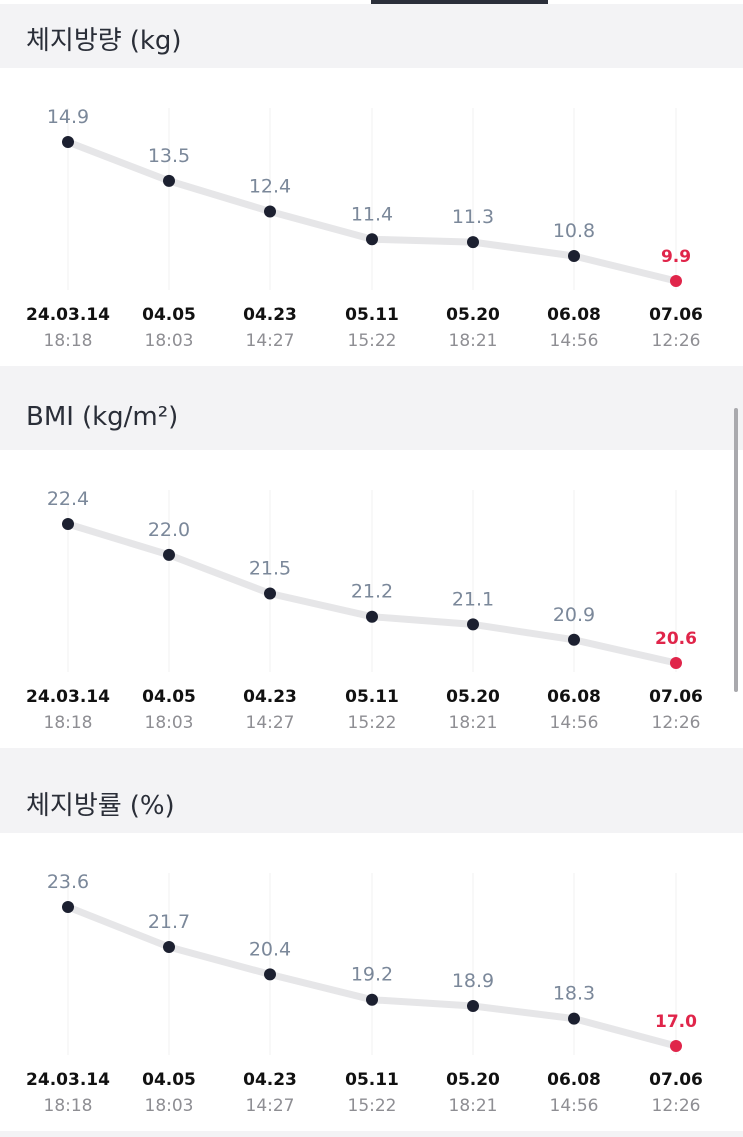 The image size is (743, 1137). I want to click on data-value-label: 23.6, so click(68, 882).